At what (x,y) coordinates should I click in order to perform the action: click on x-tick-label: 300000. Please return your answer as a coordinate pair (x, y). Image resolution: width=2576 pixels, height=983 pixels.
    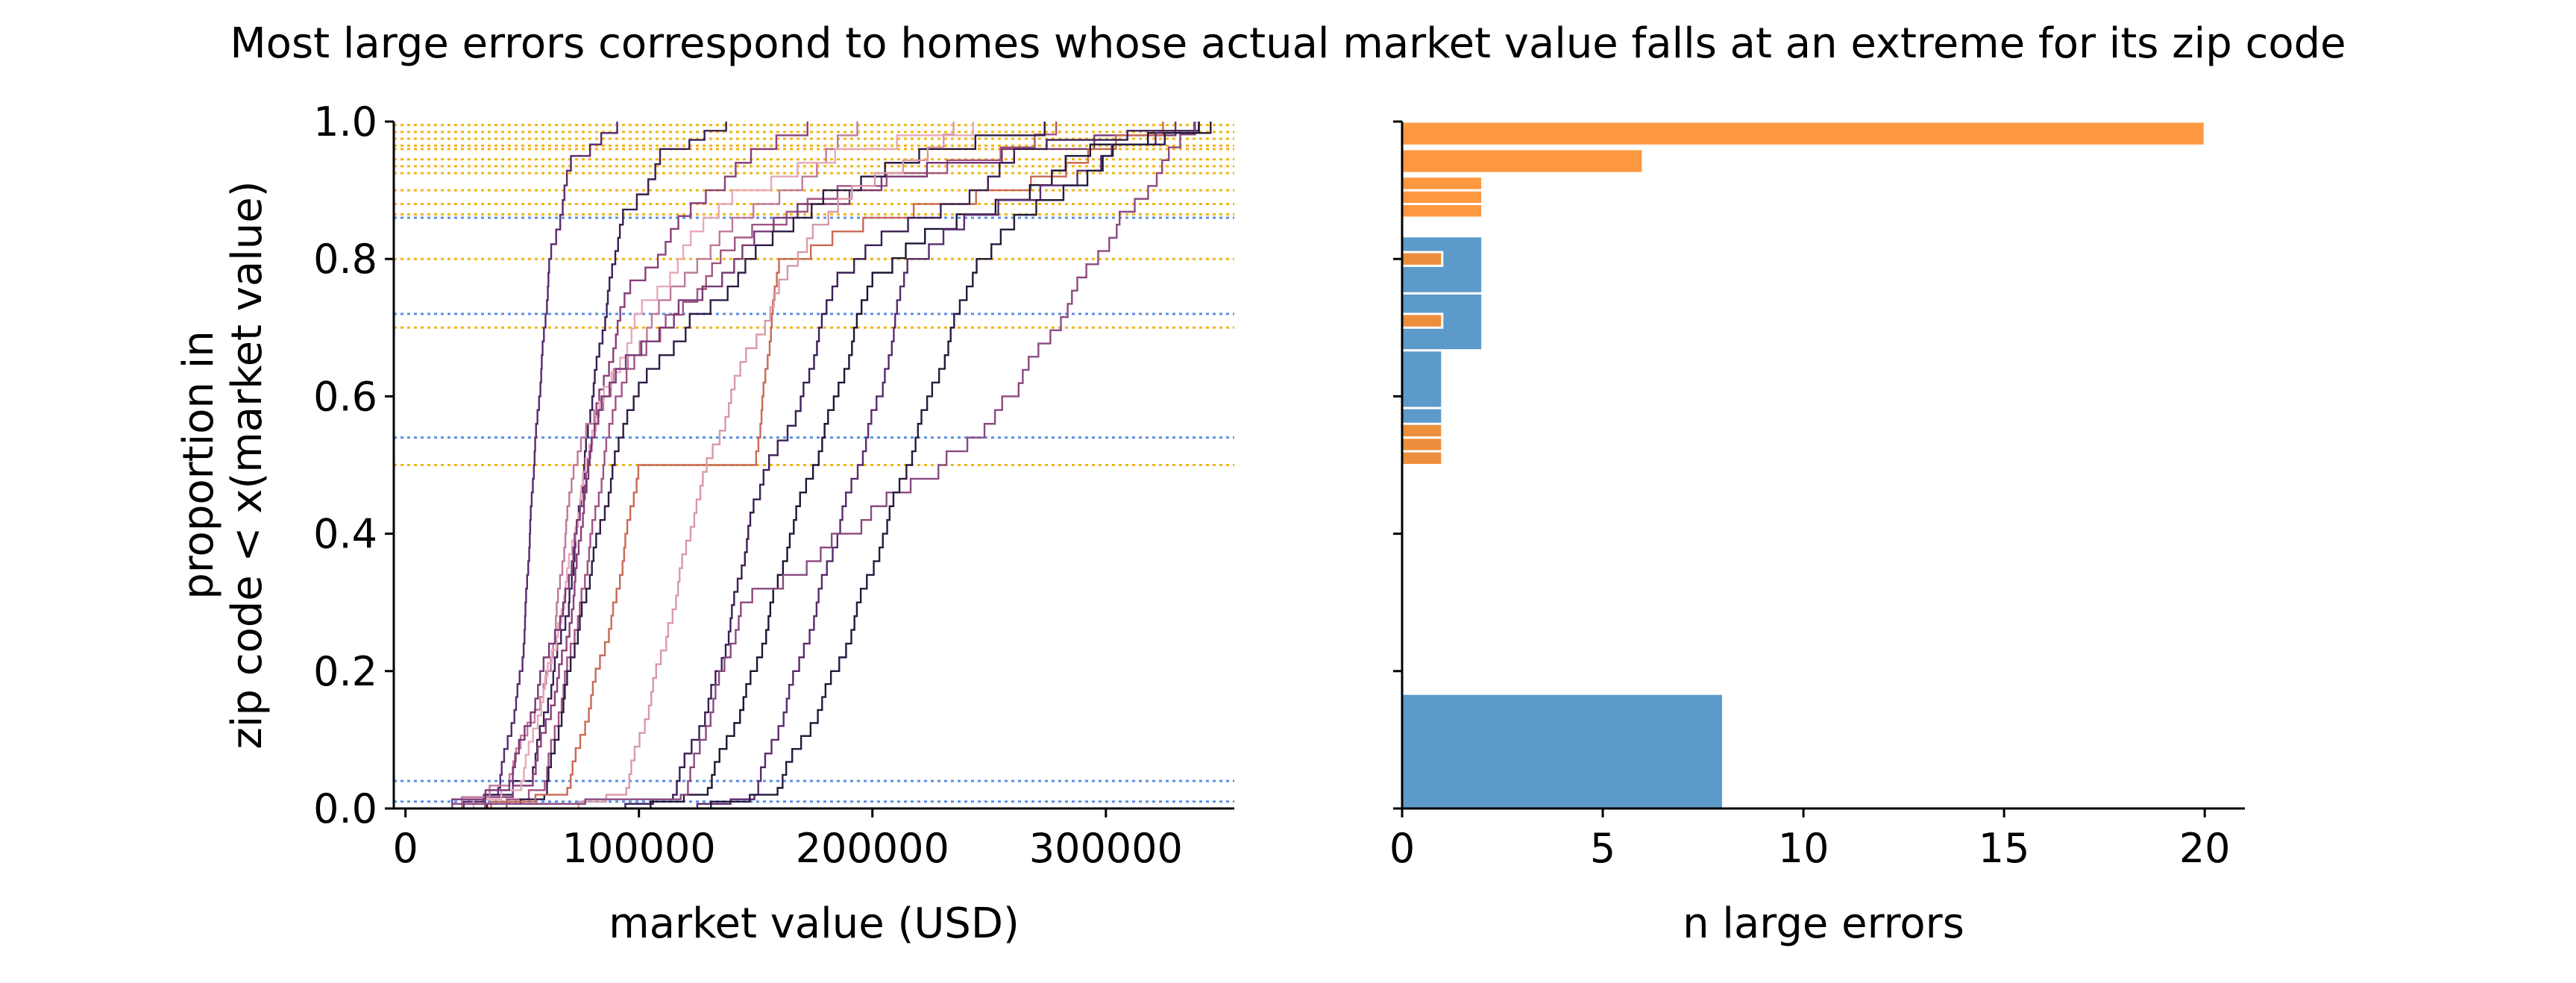
    Looking at the image, I should click on (1106, 848).